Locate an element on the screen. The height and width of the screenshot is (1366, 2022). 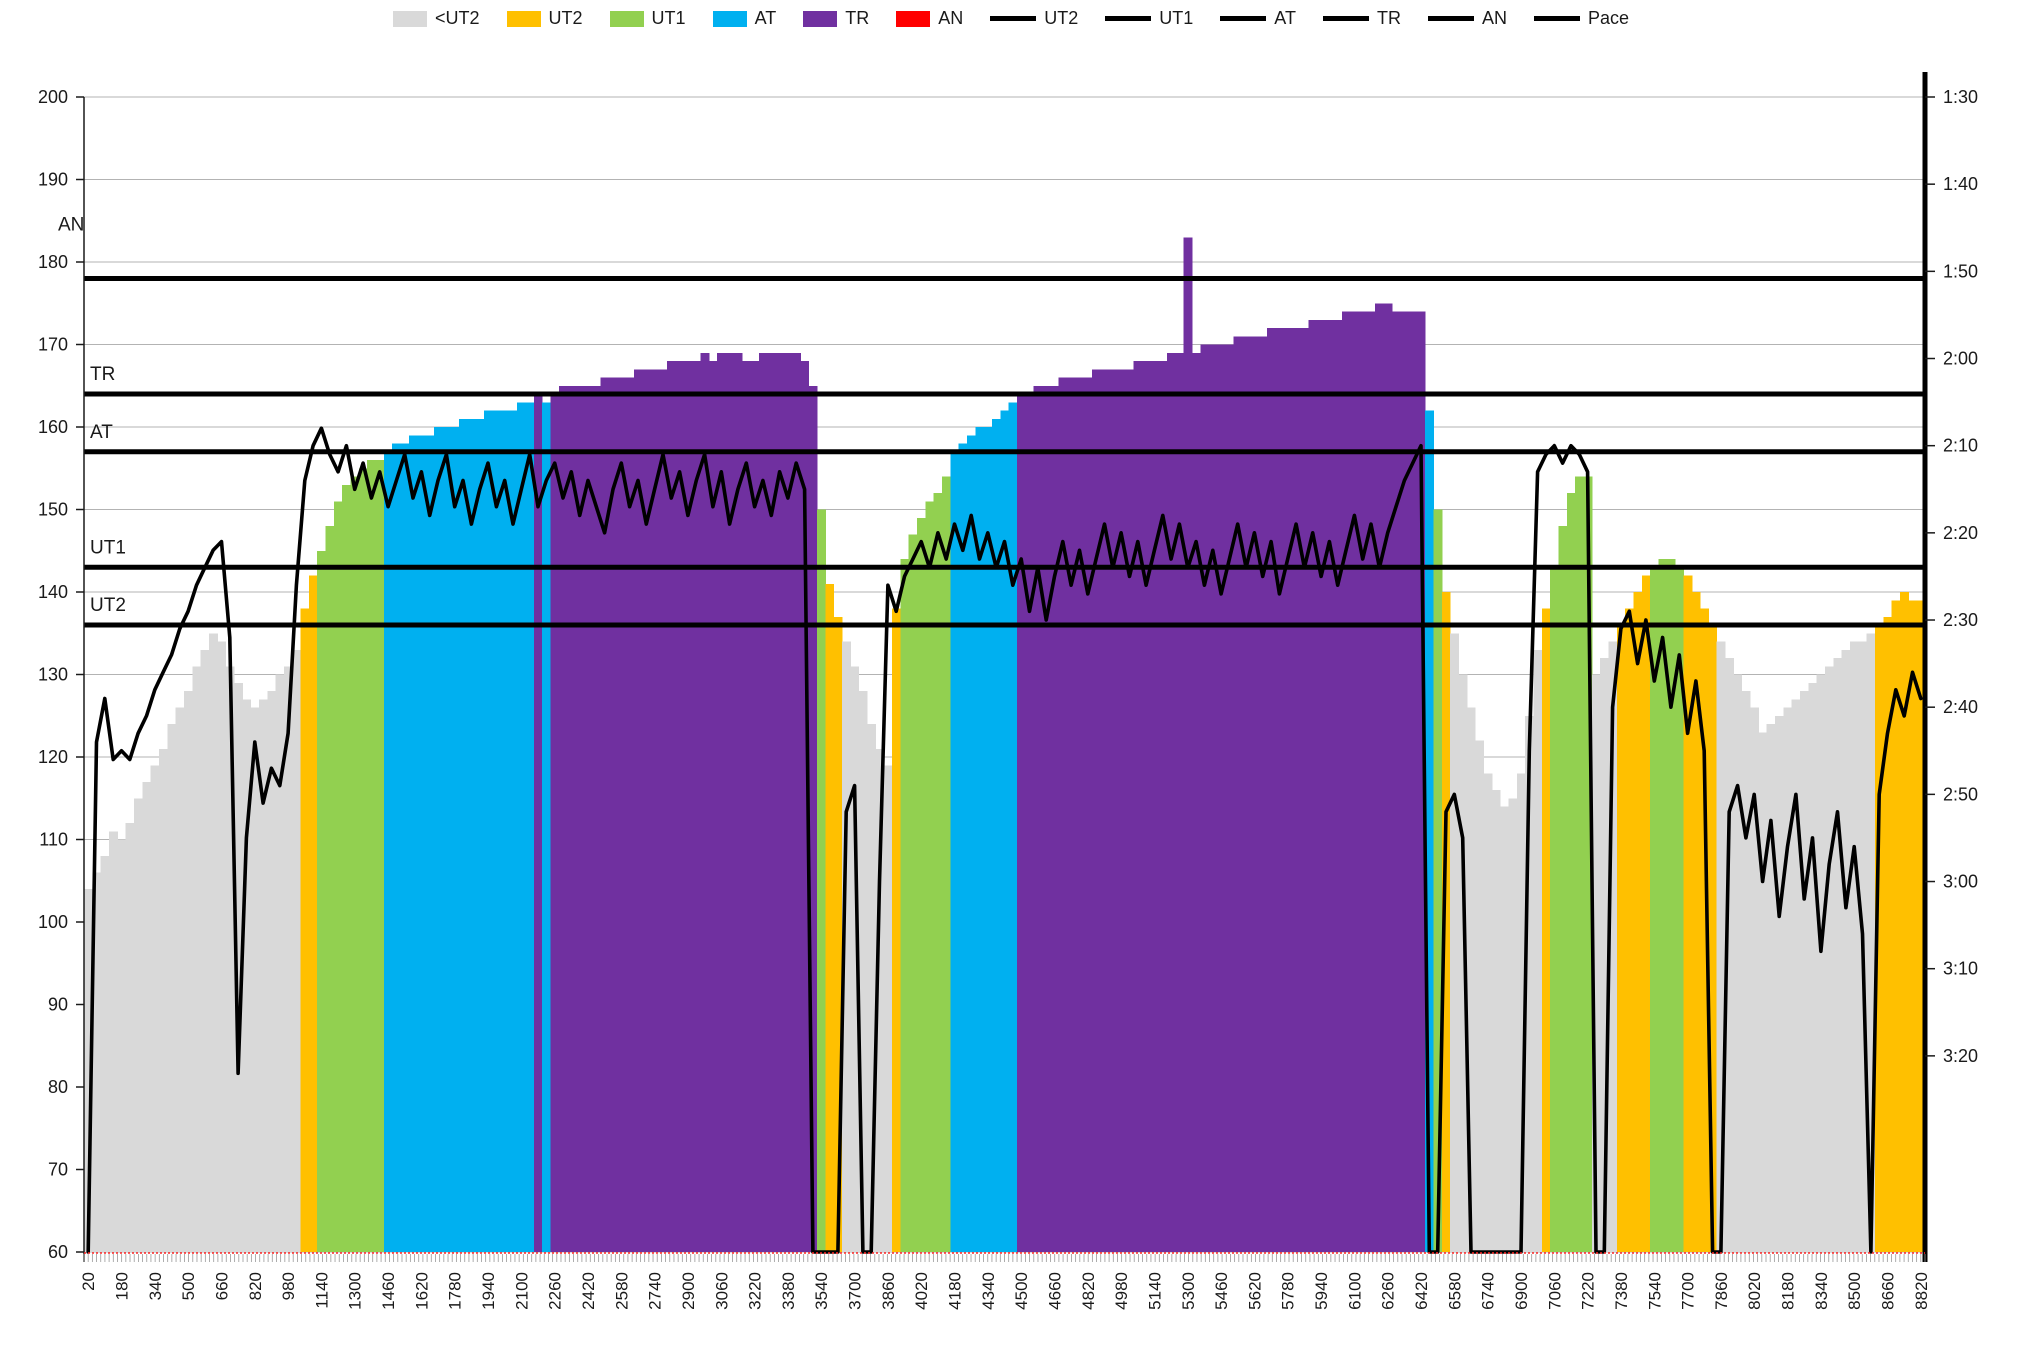
right-axis-tick-label: 3:20 is located at coordinates (1960, 1056).